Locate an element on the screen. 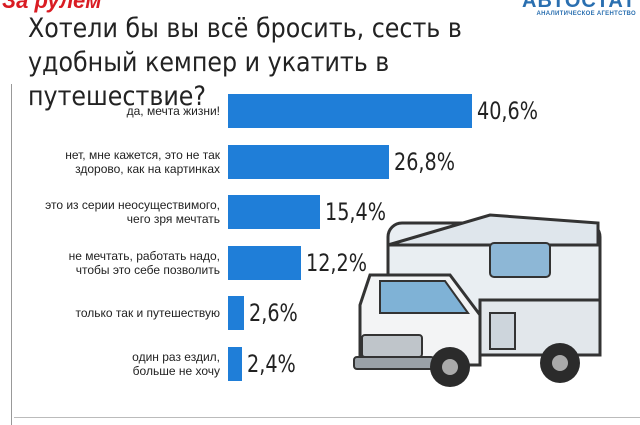  value-label: 12,2% is located at coordinates (337, 262).